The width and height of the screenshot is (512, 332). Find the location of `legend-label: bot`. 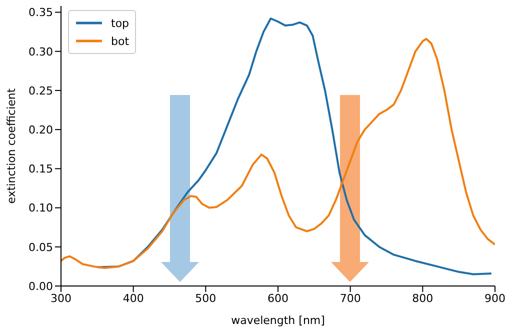

legend-label: bot is located at coordinates (120, 41).